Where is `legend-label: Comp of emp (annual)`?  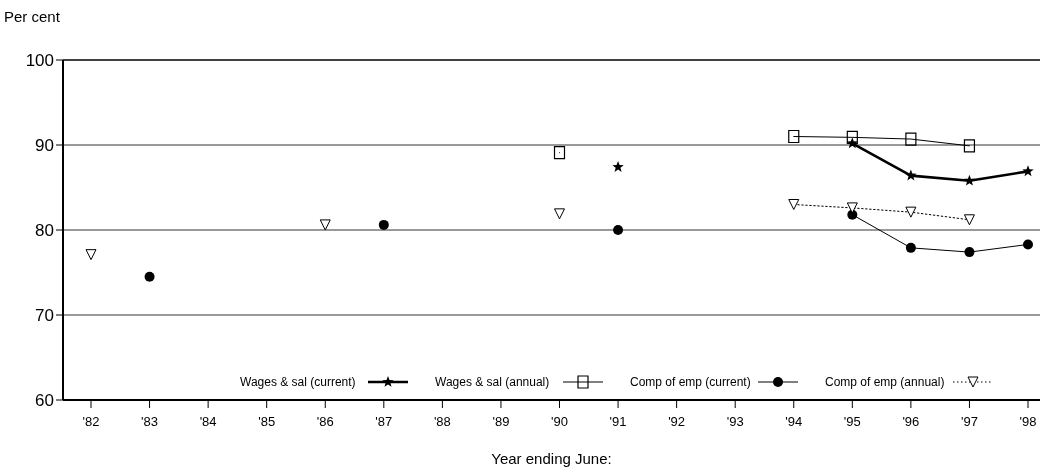
legend-label: Comp of emp (annual) is located at coordinates (885, 382).